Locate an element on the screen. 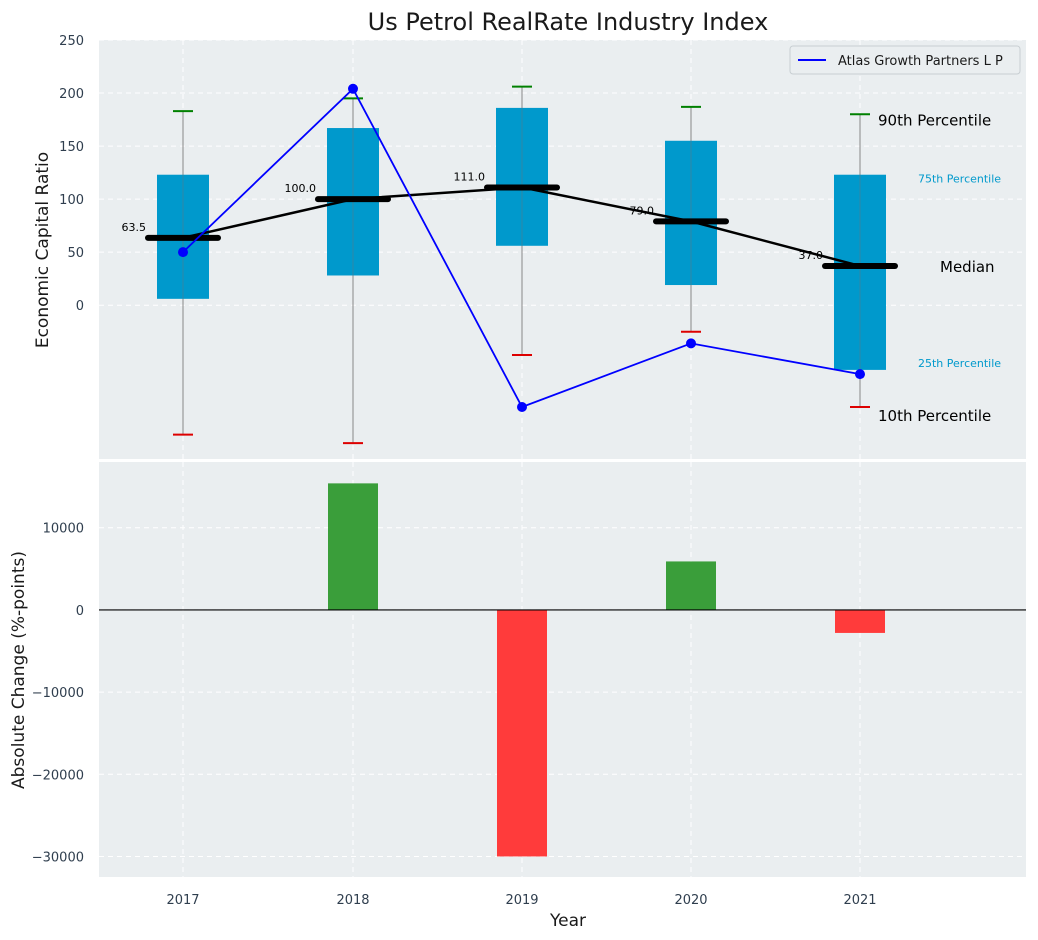 The height and width of the screenshot is (940, 1038). legend-box is located at coordinates (905, 60).